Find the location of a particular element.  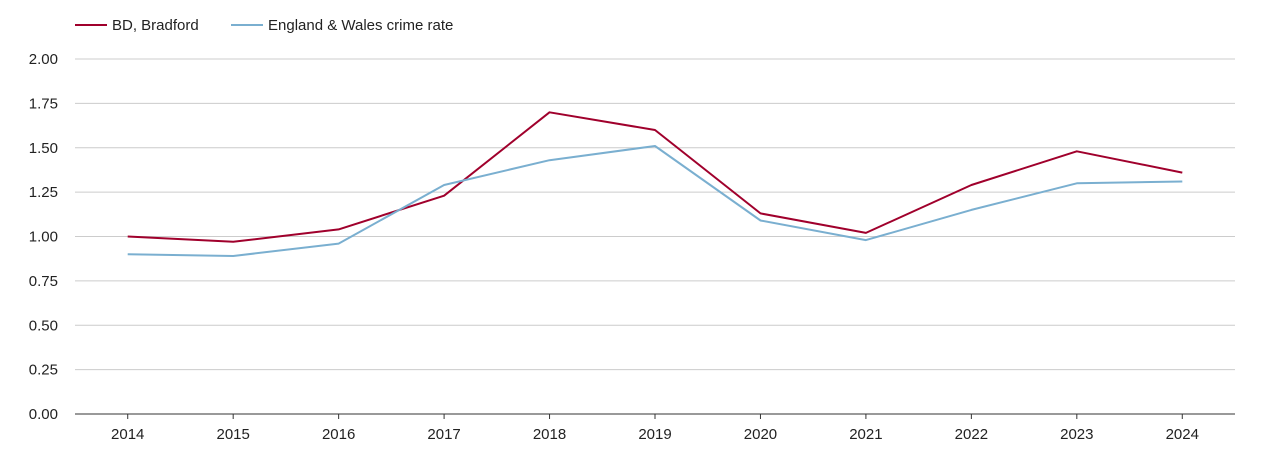

y-tick-label: 2.00 is located at coordinates (43, 59).